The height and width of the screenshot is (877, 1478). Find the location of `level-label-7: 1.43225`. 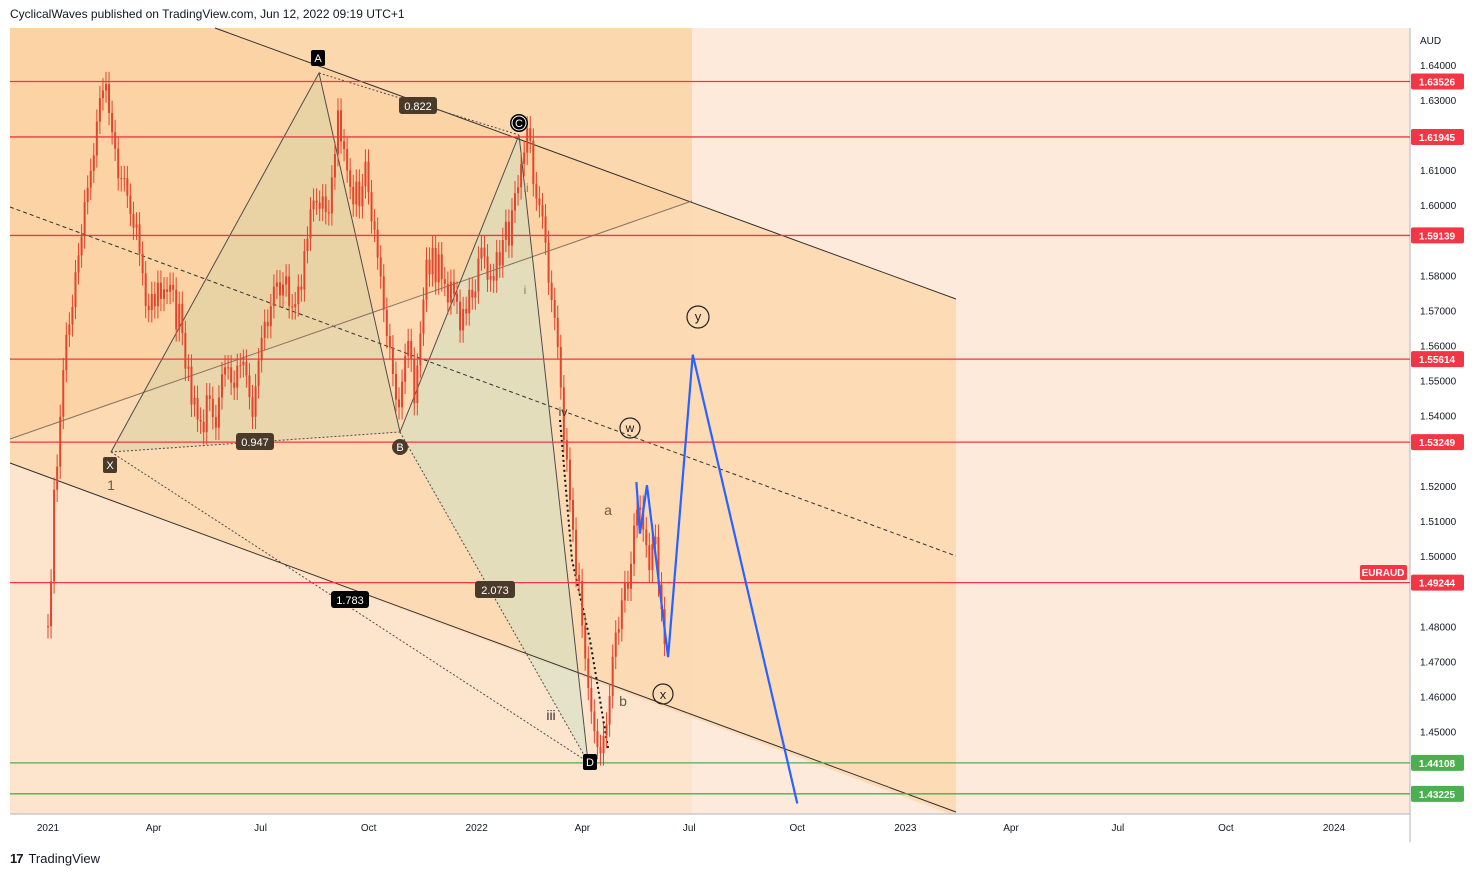

level-label-7: 1.43225 is located at coordinates (1437, 793).